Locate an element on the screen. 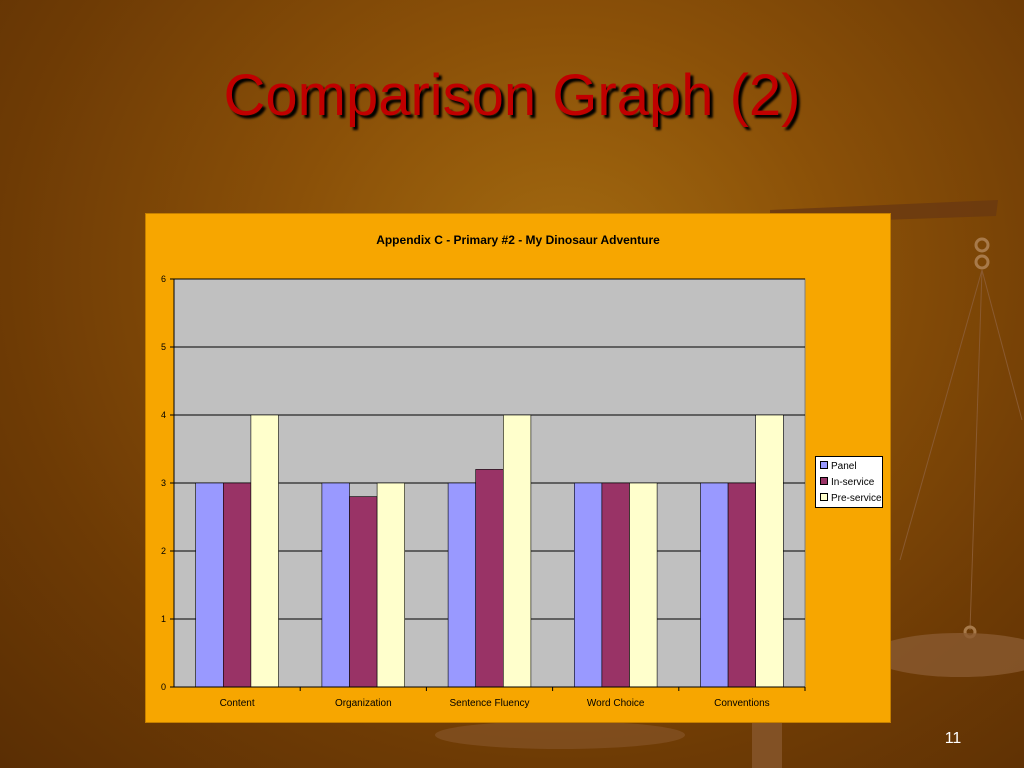 This screenshot has width=1024, height=768. bar-in-service-content is located at coordinates (237, 585).